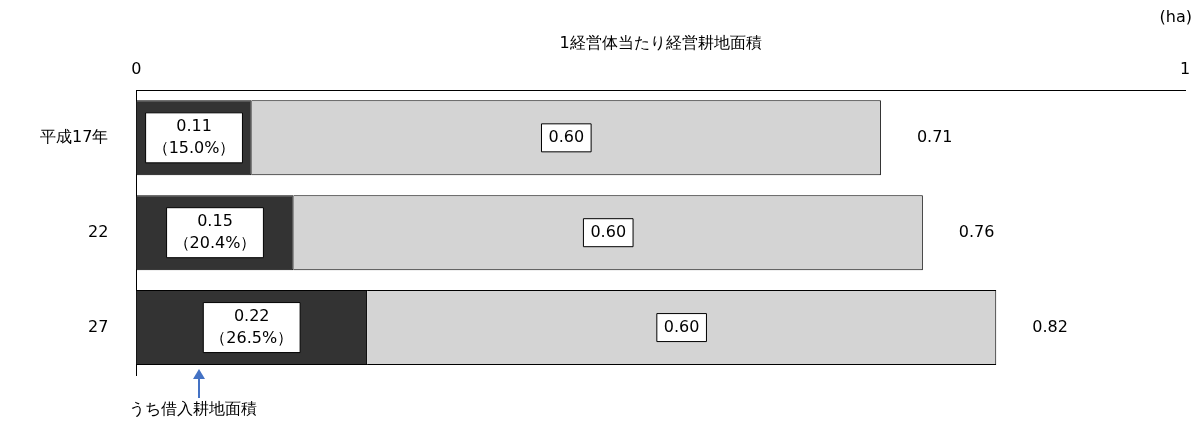  What do you see at coordinates (74, 136) in the screenshot?
I see `y-tick-label: 平成17年` at bounding box center [74, 136].